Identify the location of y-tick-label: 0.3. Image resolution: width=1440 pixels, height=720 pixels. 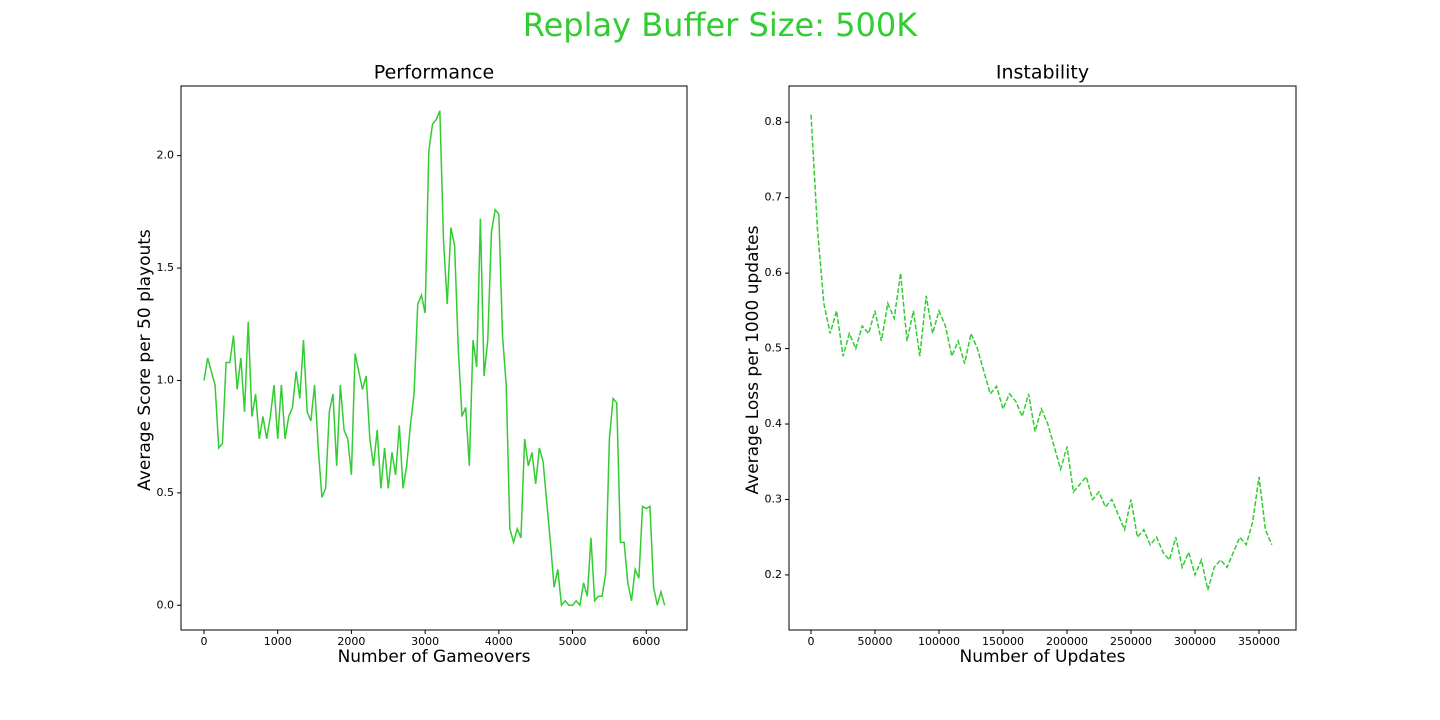
(774, 498).